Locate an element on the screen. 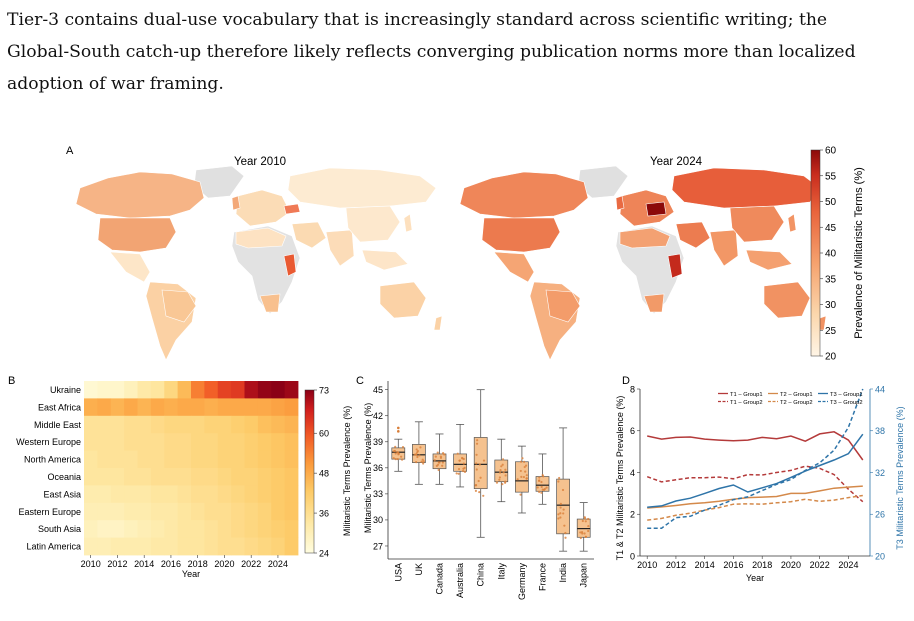  map-2024-canada is located at coordinates (524, 195).